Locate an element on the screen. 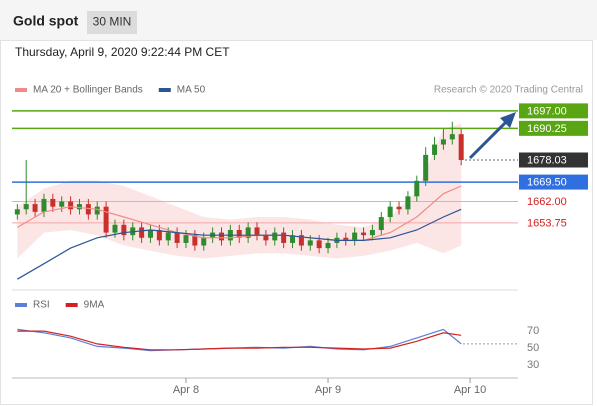 The height and width of the screenshot is (406, 597). timeframe-badge is located at coordinates (112, 22).